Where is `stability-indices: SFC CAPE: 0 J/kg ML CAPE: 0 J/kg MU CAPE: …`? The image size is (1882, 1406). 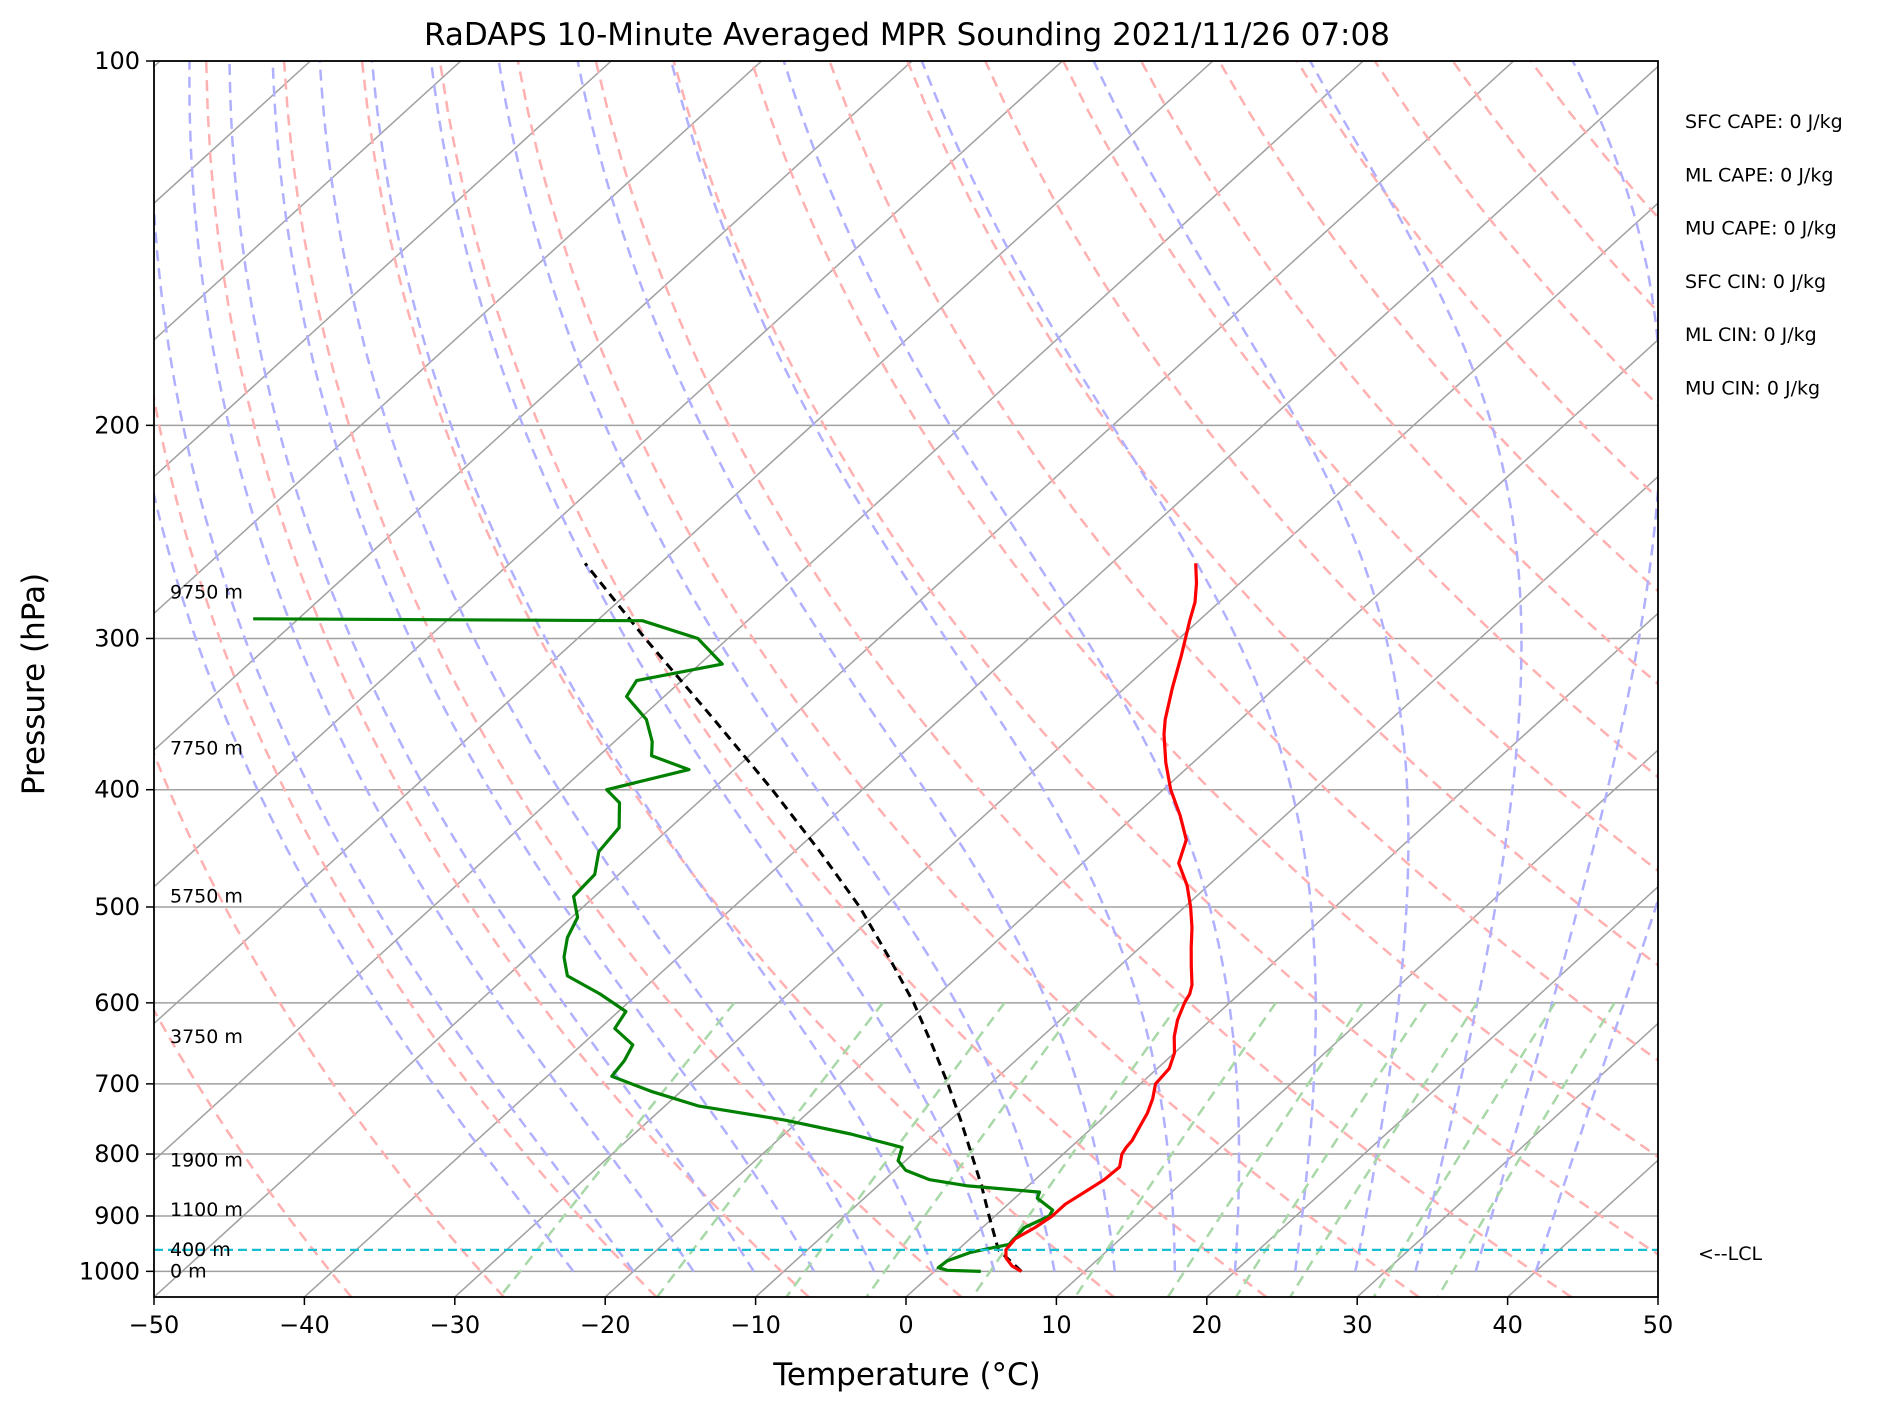
stability-indices: SFC CAPE: 0 J/kg ML CAPE: 0 J/kg MU CAPE: … is located at coordinates (1764, 255).